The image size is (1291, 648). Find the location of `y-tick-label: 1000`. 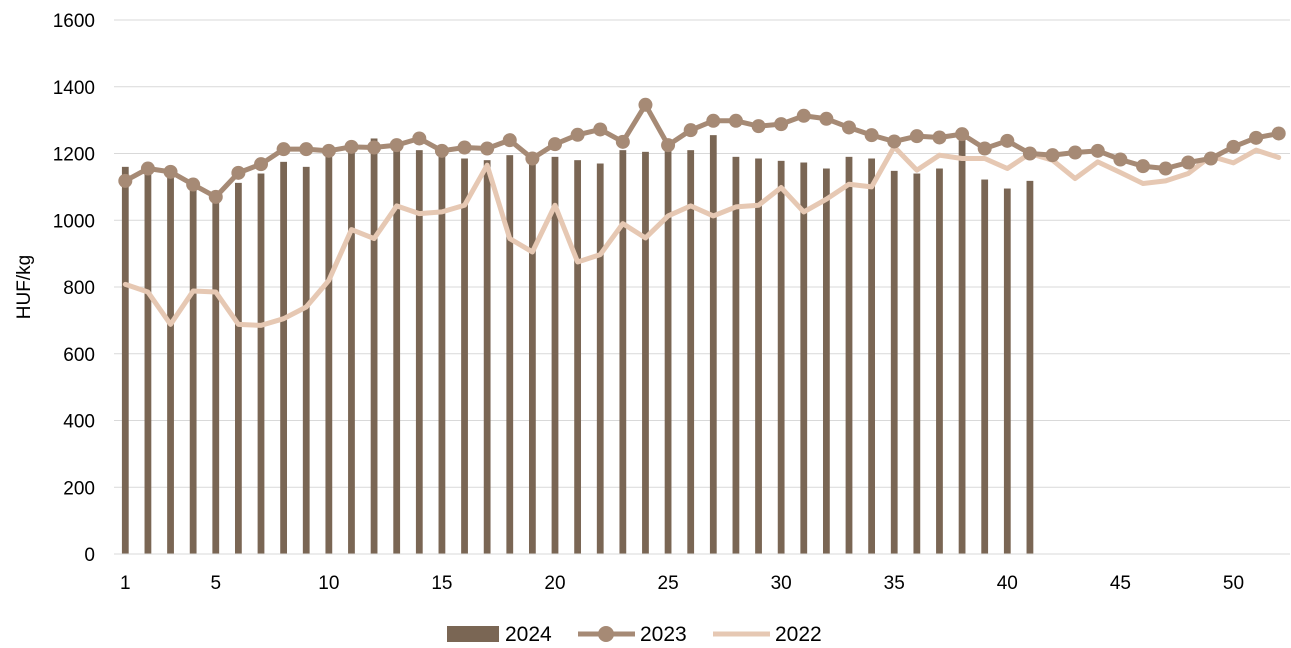

y-tick-label: 1000 is located at coordinates (74, 221).